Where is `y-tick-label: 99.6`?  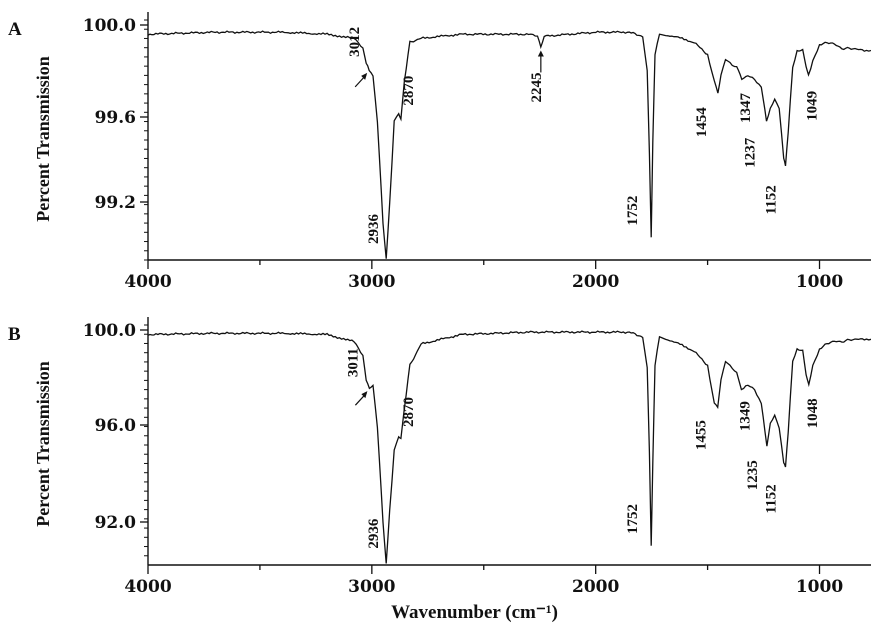 y-tick-label: 99.6 is located at coordinates (115, 118).